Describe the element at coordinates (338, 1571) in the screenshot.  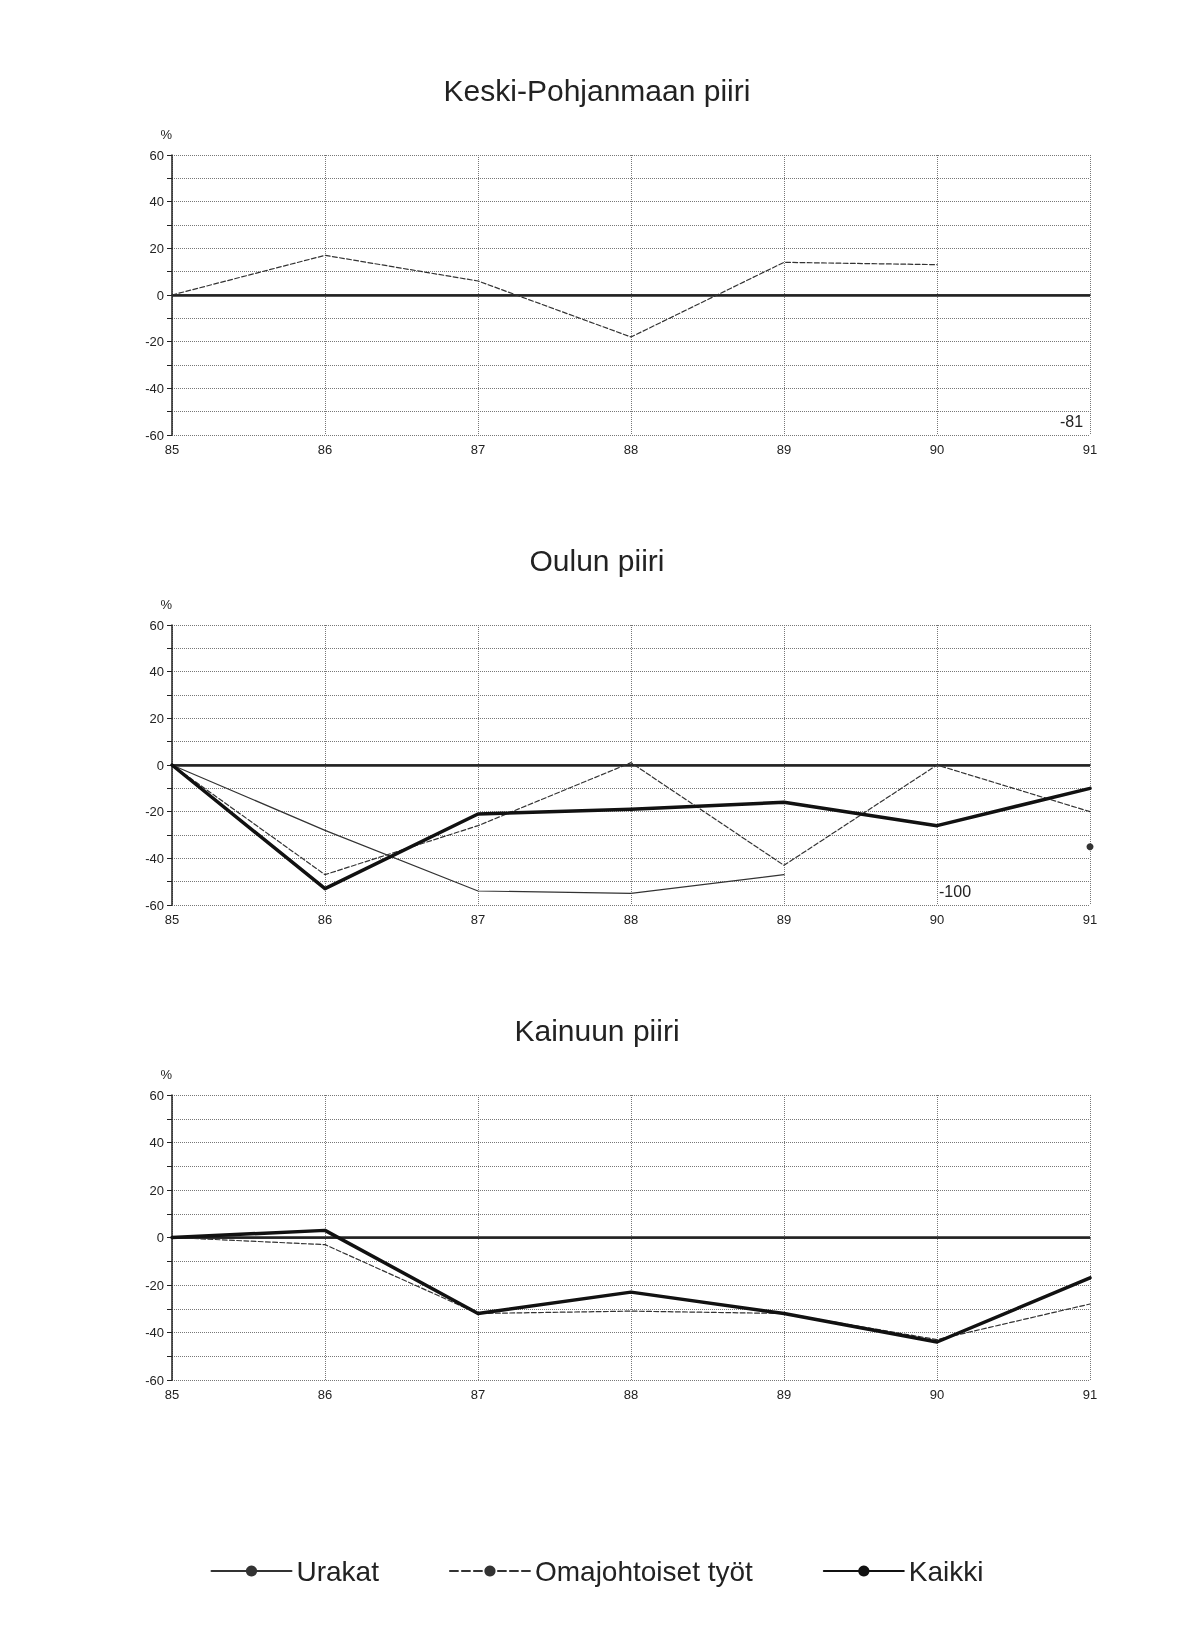
I see `legend-label: Urakat` at that location.